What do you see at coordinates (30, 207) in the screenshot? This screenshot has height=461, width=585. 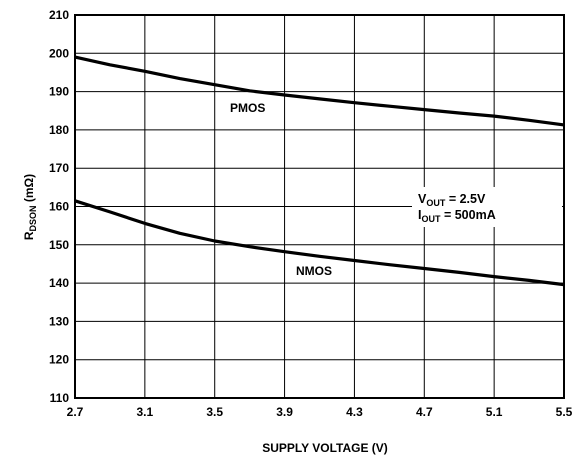 I see `y-axis-label: RDSON (mΩ)` at bounding box center [30, 207].